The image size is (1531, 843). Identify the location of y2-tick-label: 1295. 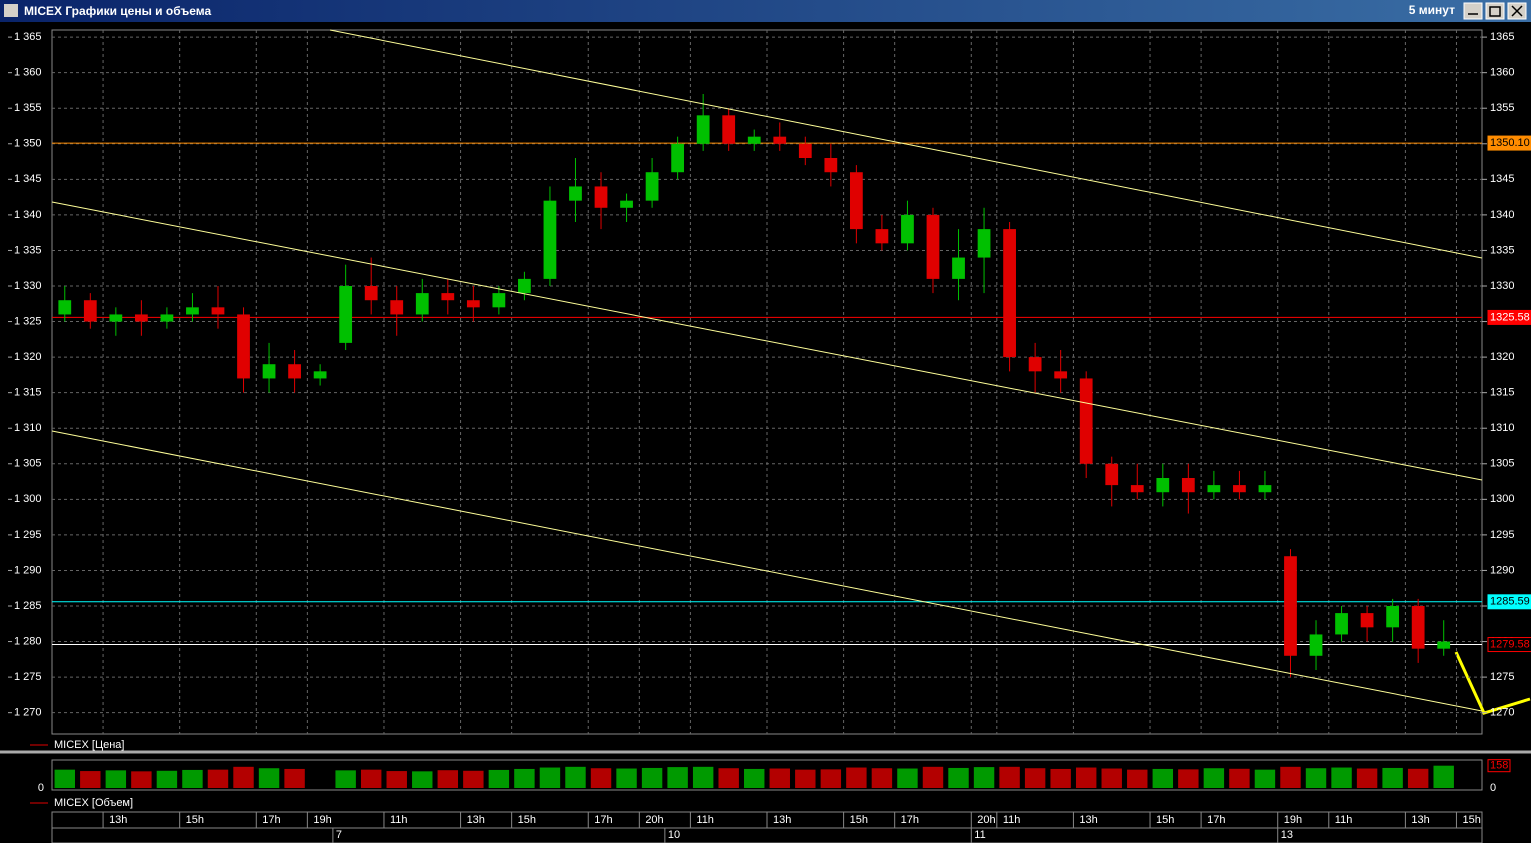
(1502, 535).